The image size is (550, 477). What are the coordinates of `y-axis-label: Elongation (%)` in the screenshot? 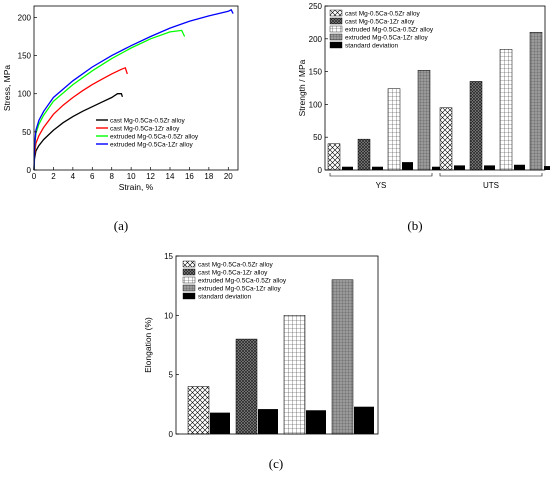 It's located at (148, 345).